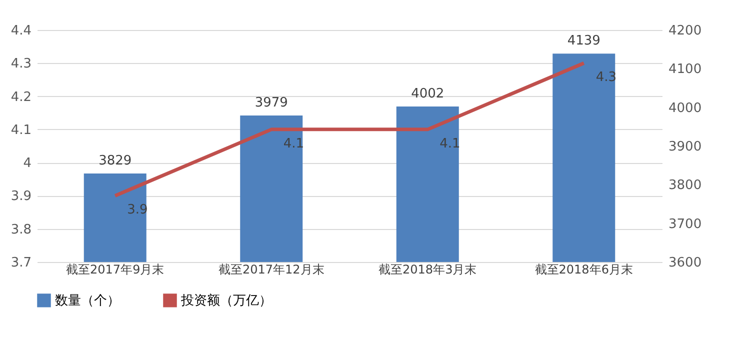 The width and height of the screenshot is (742, 361). I want to click on x-tick-label: 截至2017年9月末, so click(115, 269).